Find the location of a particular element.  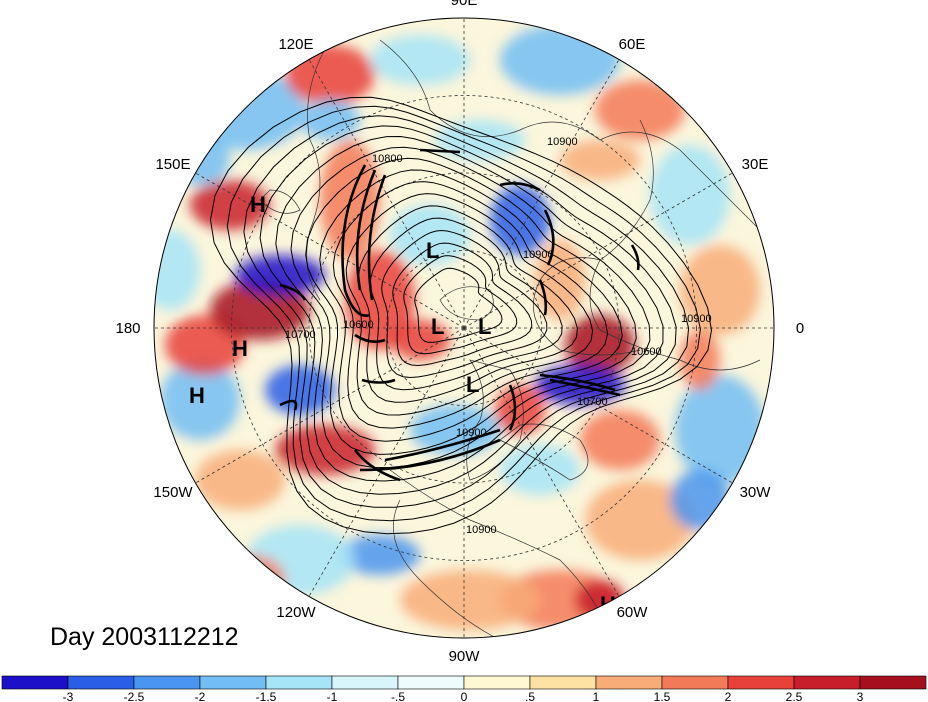

longitude-label: 150E is located at coordinates (172, 164).